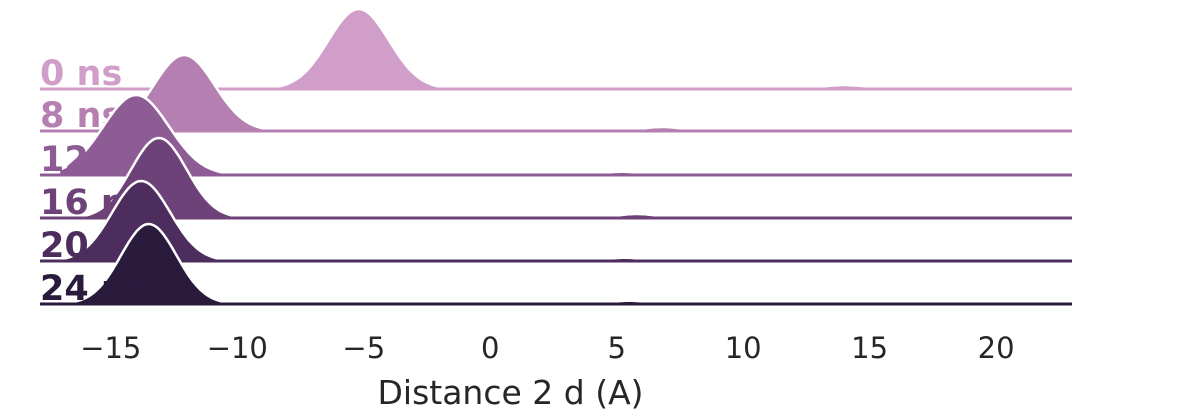 The width and height of the screenshot is (1181, 420). I want to click on x-tick-label: 20, so click(996, 348).